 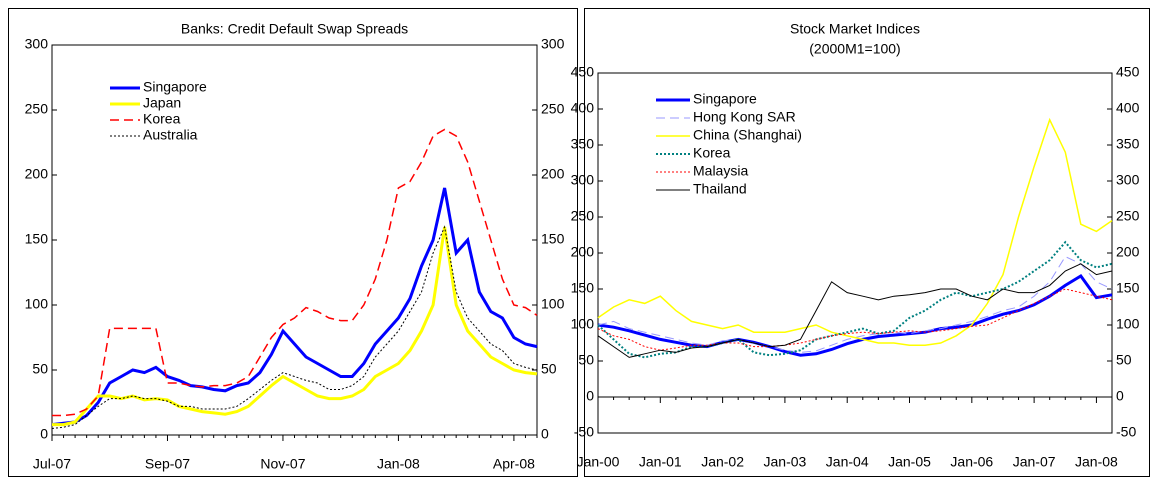 I want to click on y-tick-label: -50, so click(x=584, y=432).